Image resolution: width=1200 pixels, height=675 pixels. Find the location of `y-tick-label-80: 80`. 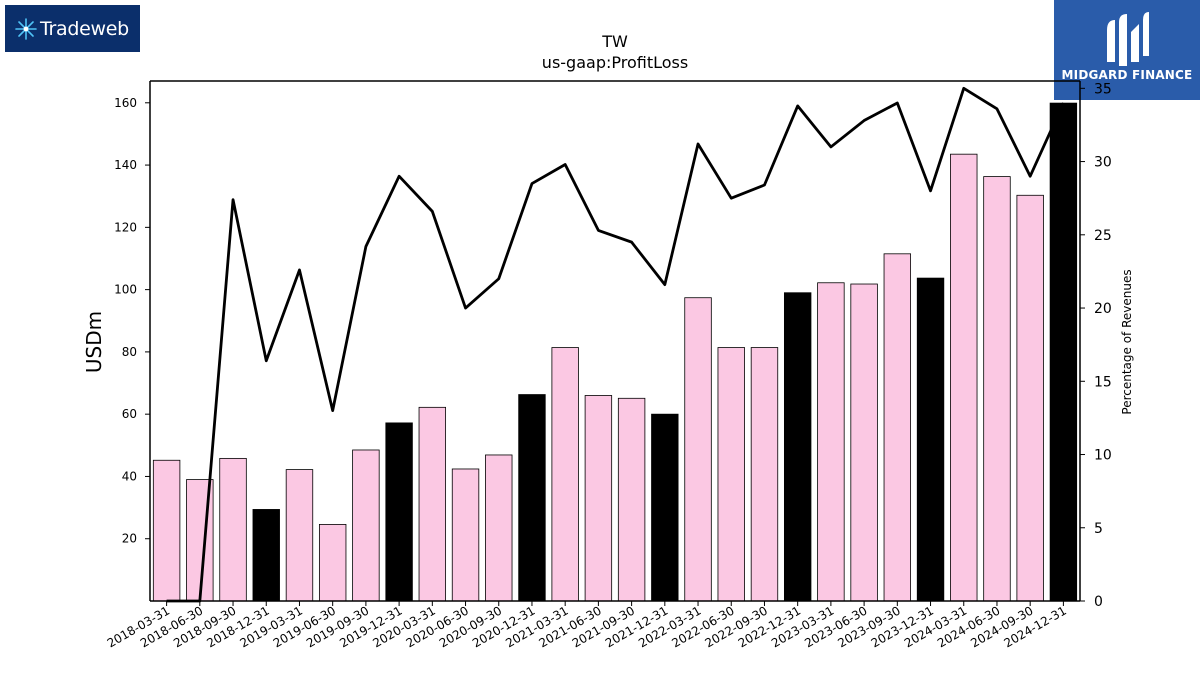

y-tick-label-80: 80 is located at coordinates (129, 352).